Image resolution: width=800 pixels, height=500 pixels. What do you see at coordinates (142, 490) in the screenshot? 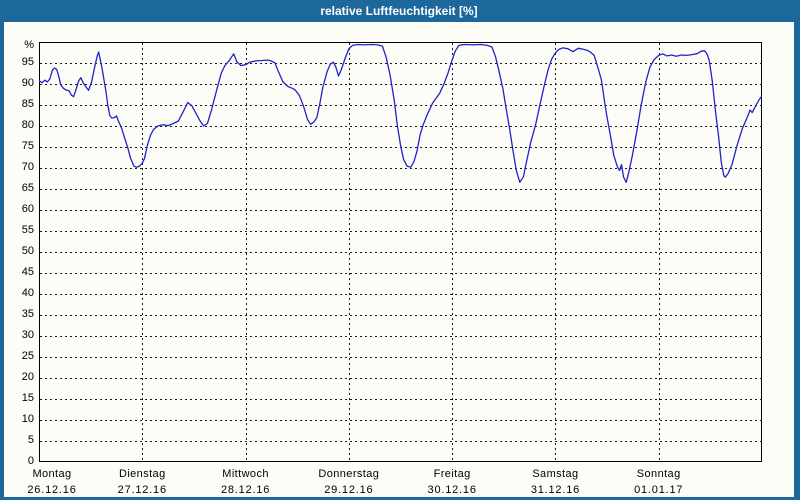
I see `x-date-label: 27.12.16` at bounding box center [142, 490].